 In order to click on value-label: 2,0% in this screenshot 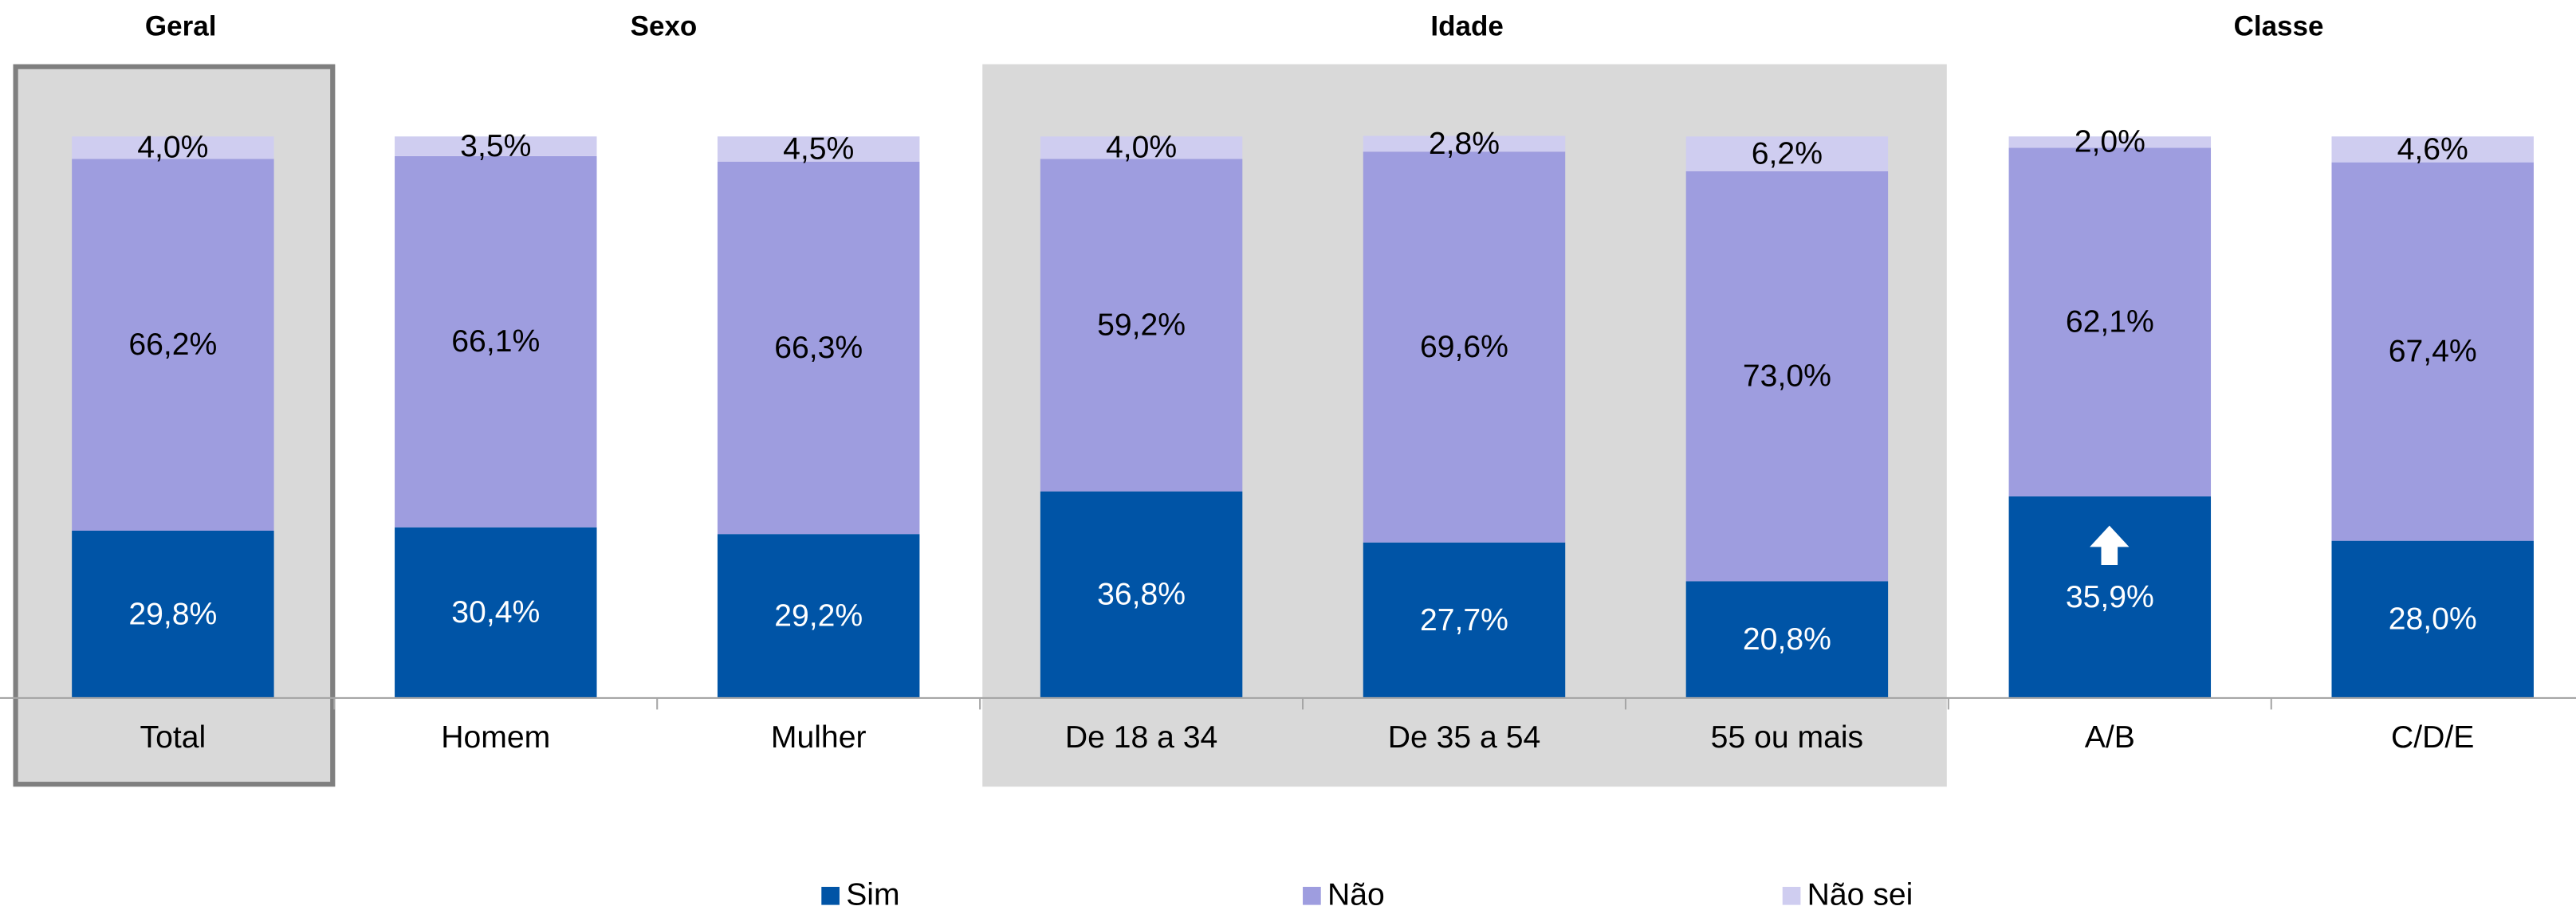, I will do `click(2110, 142)`.